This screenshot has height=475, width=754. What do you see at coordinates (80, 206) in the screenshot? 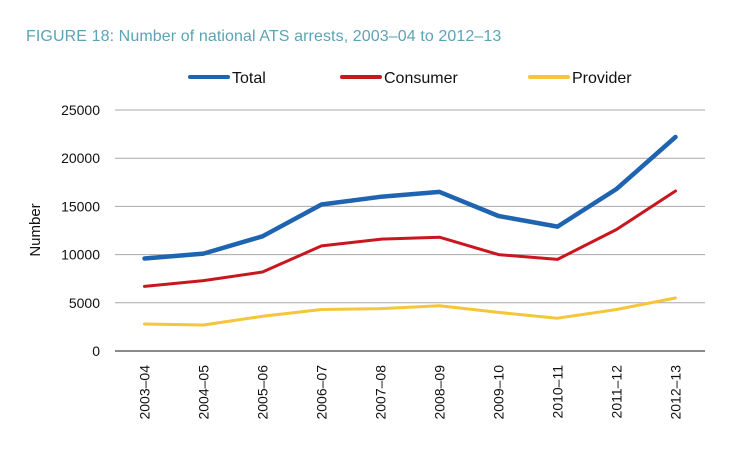
I see `y-tick-label: 15000` at bounding box center [80, 206].